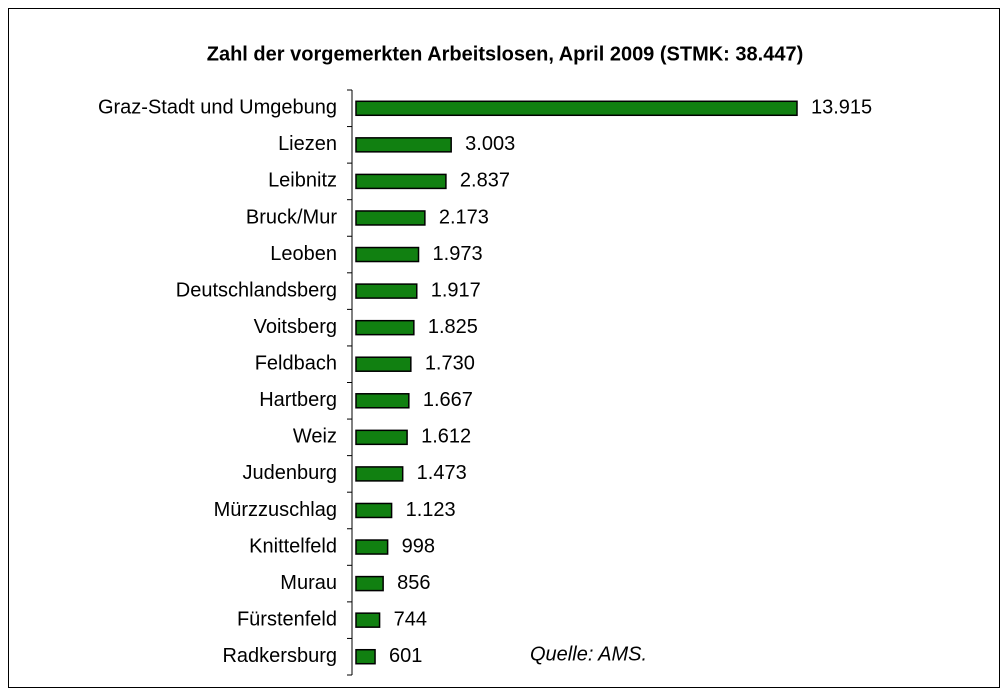  Describe the element at coordinates (841, 108) in the screenshot. I see `value-label: 13.915` at that location.